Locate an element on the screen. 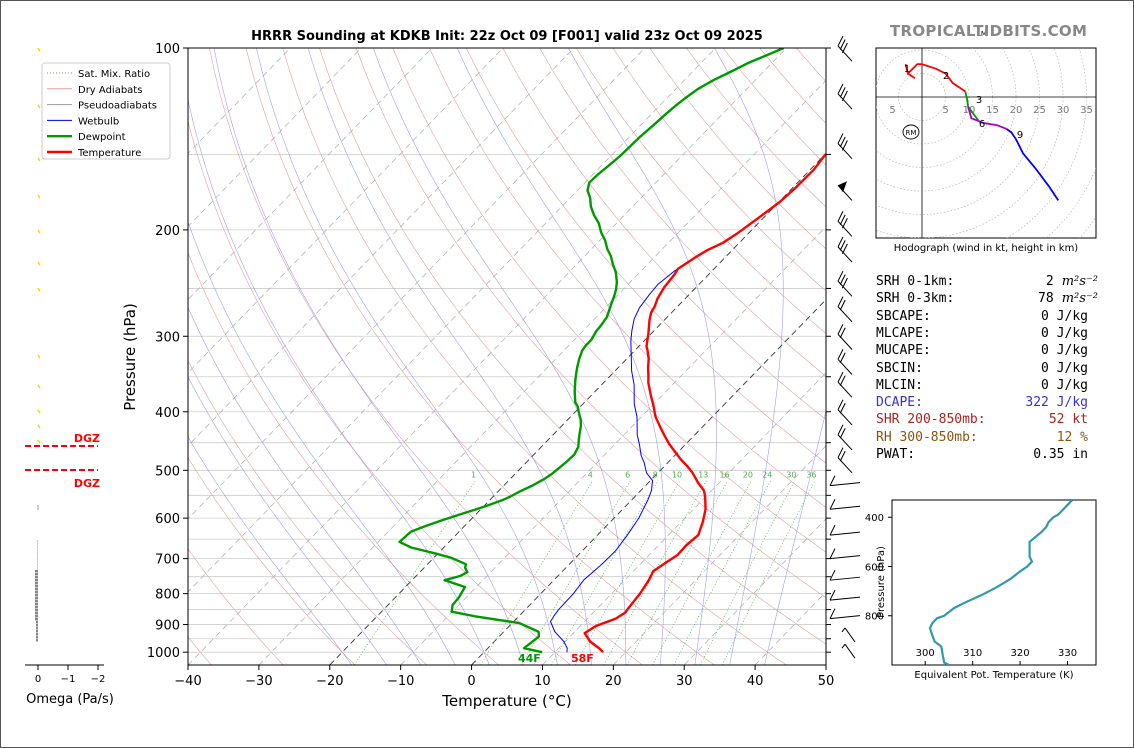 The width and height of the screenshot is (1134, 748). x-tick-label: 50 is located at coordinates (826, 681).